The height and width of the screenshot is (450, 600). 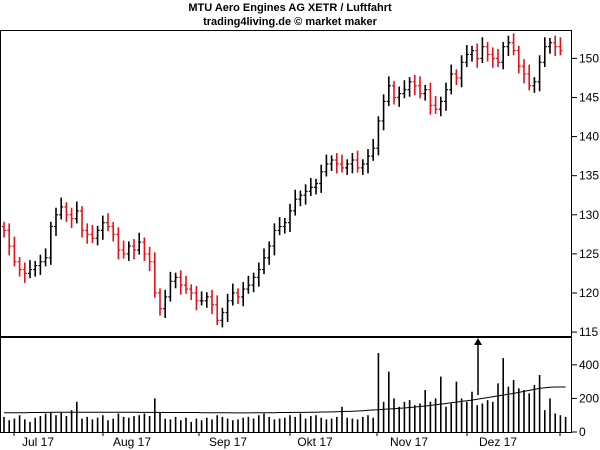 What do you see at coordinates (589, 254) in the screenshot?
I see `price-tick-label: 125` at bounding box center [589, 254].